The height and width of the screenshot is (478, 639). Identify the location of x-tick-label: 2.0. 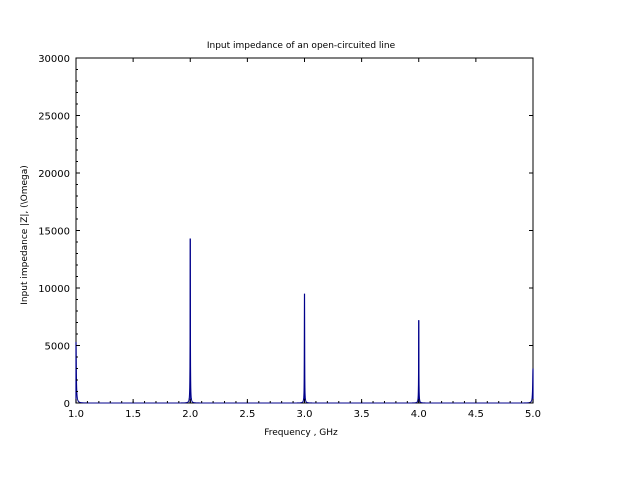
(190, 414).